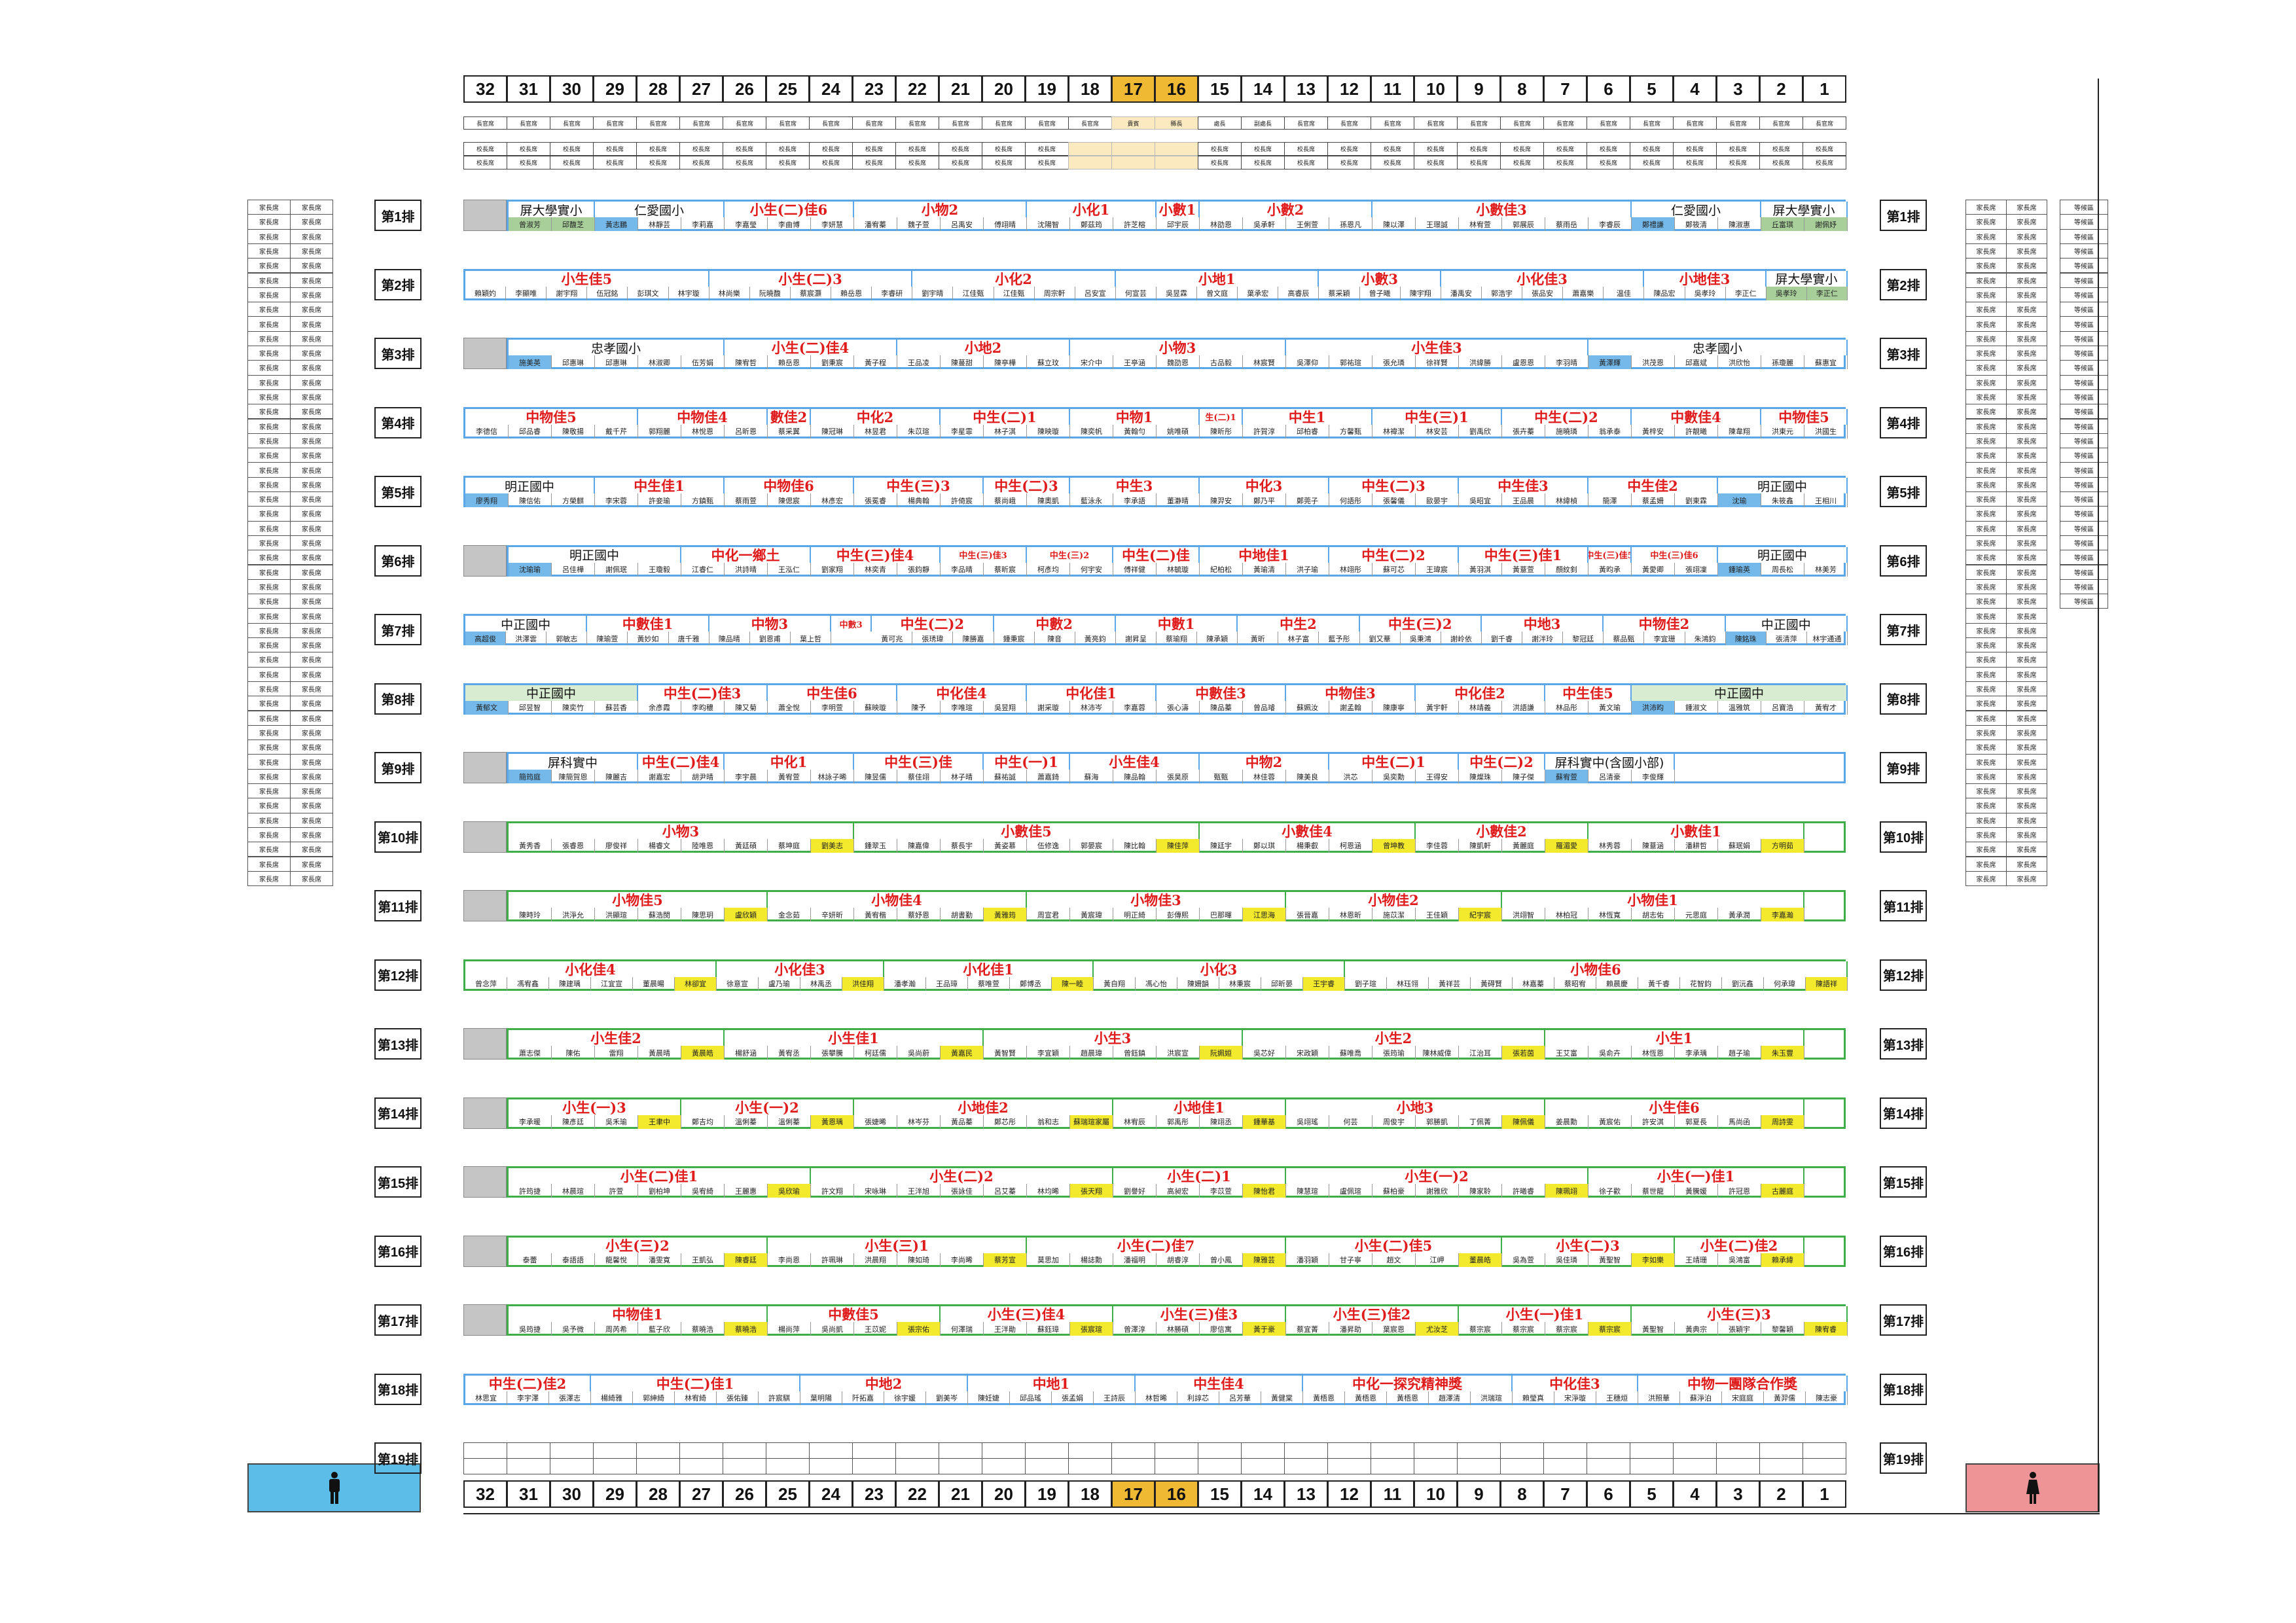  What do you see at coordinates (528, 983) in the screenshot?
I see `seat-name: 馮宥鑫` at bounding box center [528, 983].